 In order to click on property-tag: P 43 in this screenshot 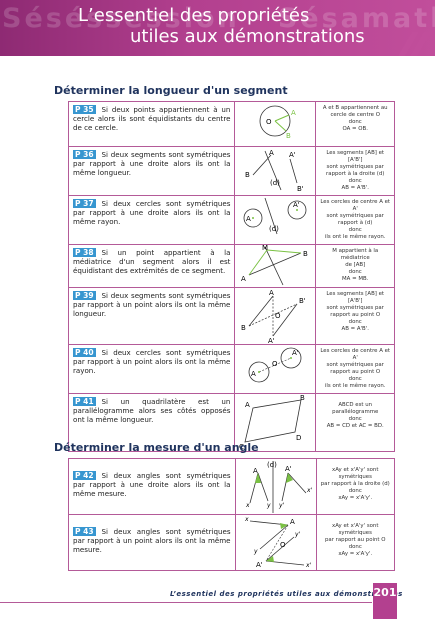, I will do `click(84, 531)`.